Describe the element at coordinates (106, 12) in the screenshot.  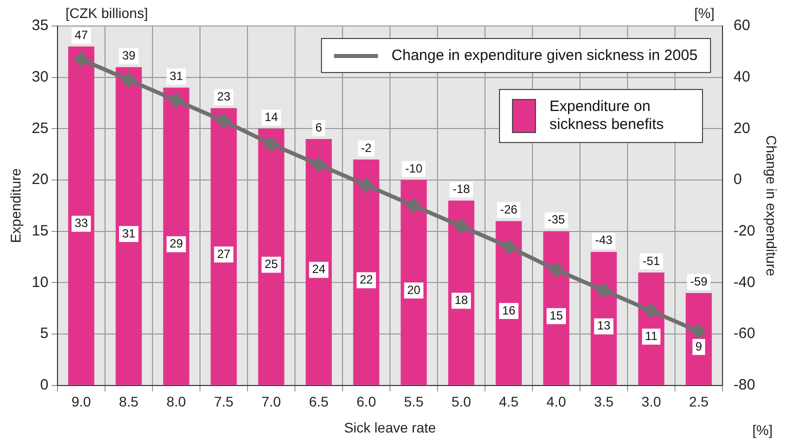
I see `text: [CZK billions]` at that location.